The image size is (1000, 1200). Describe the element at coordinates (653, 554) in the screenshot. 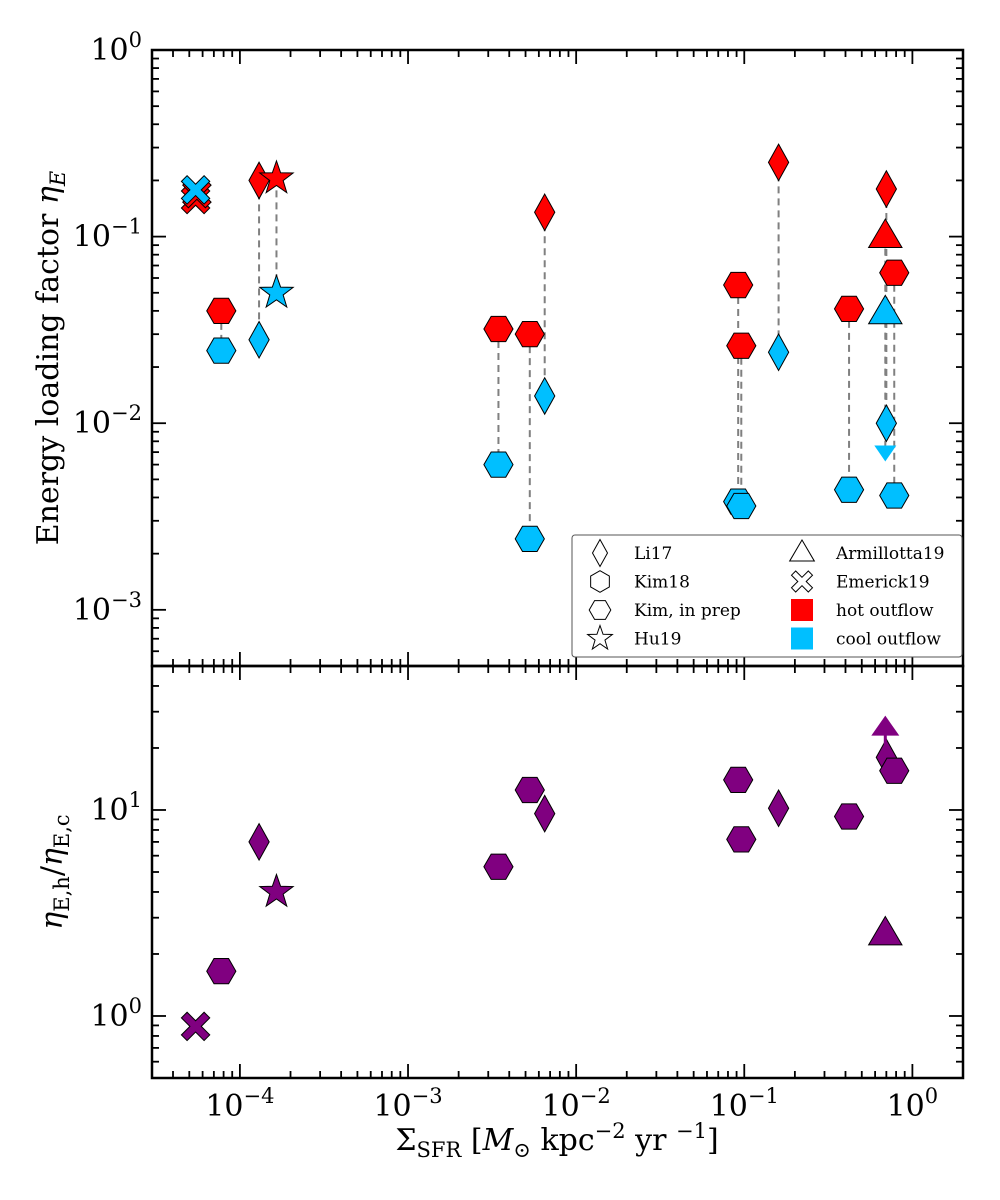

I see `legend-label: Li17` at that location.